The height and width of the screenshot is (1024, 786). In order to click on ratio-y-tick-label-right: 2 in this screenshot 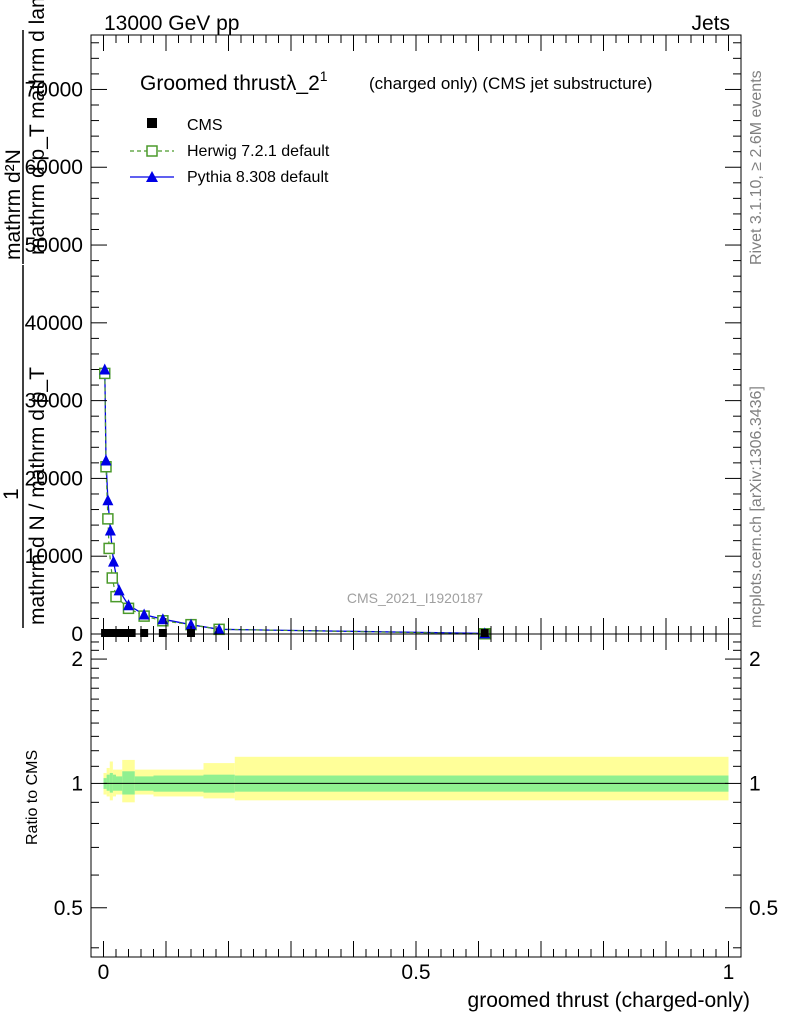, I will do `click(755, 659)`.